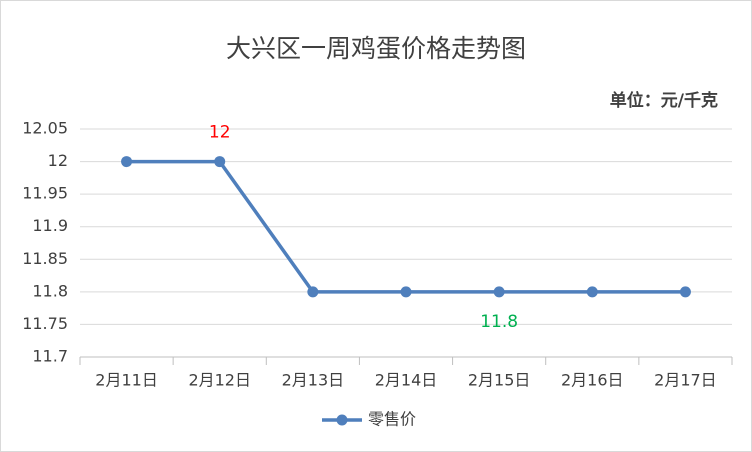 Image resolution: width=752 pixels, height=452 pixels. Describe the element at coordinates (50, 225) in the screenshot. I see `y-tick-label: 11.9` at that location.